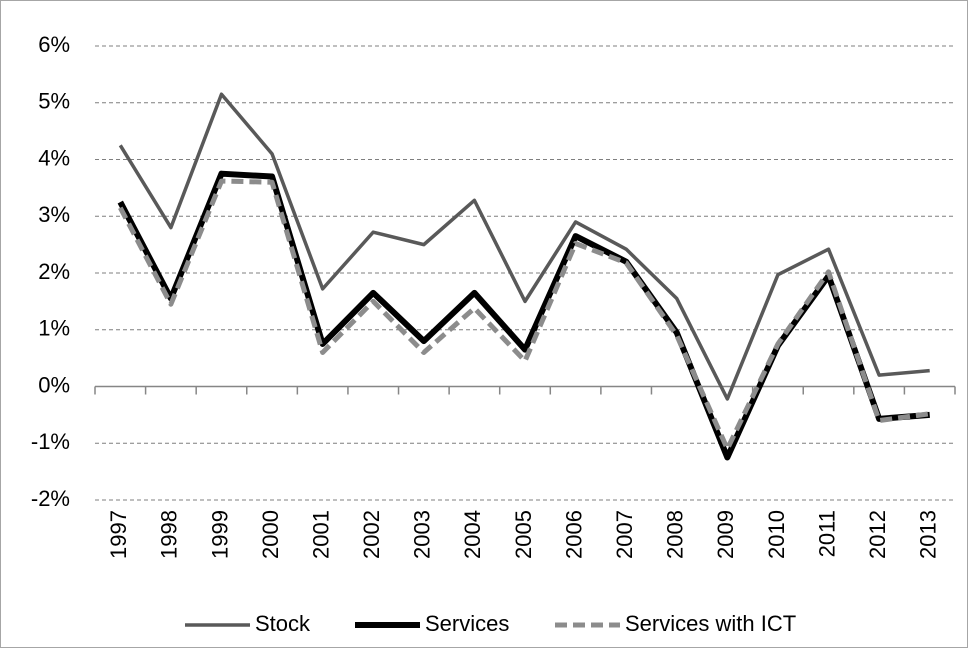 The height and width of the screenshot is (648, 968). What do you see at coordinates (371, 534) in the screenshot?
I see `x-tick-label: 2002` at bounding box center [371, 534].